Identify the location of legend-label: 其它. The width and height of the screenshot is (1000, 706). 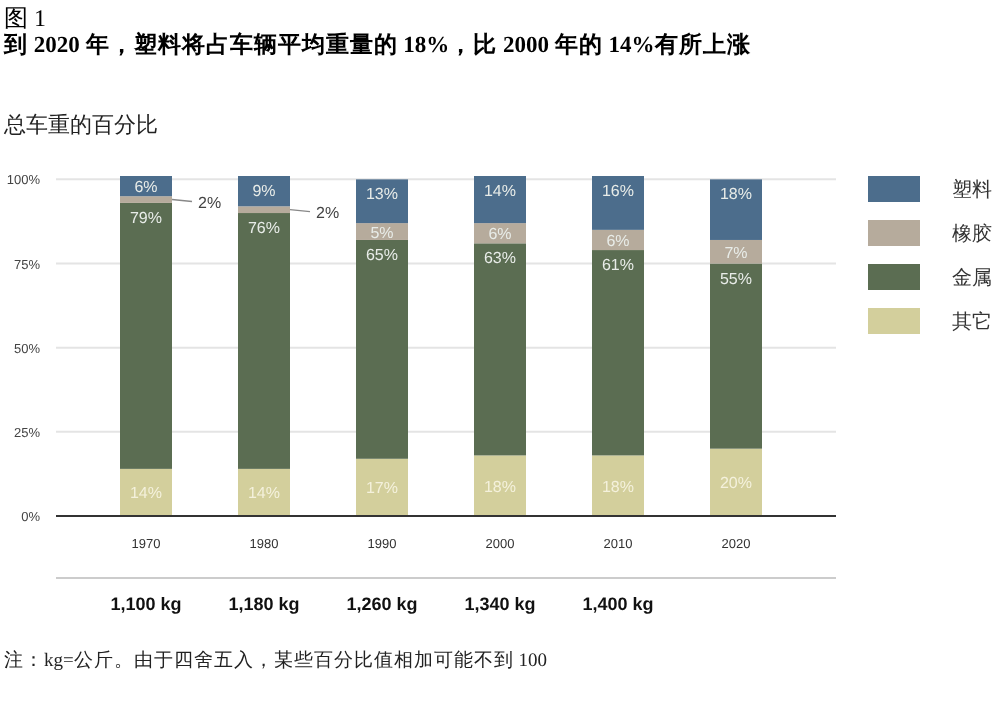
(972, 322).